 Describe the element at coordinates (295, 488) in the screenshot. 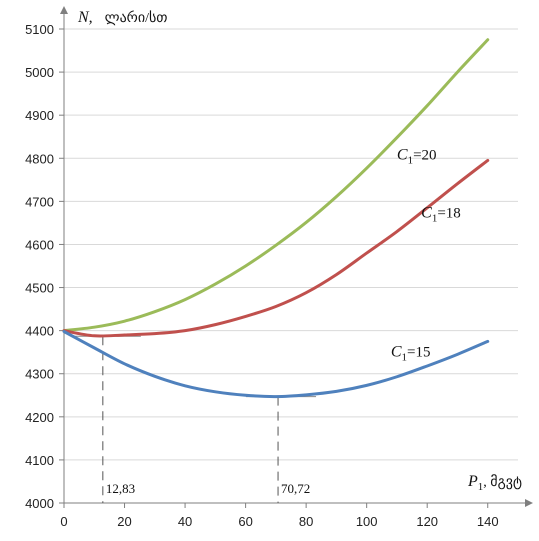

I see `marker-label-1: 70,72` at that location.